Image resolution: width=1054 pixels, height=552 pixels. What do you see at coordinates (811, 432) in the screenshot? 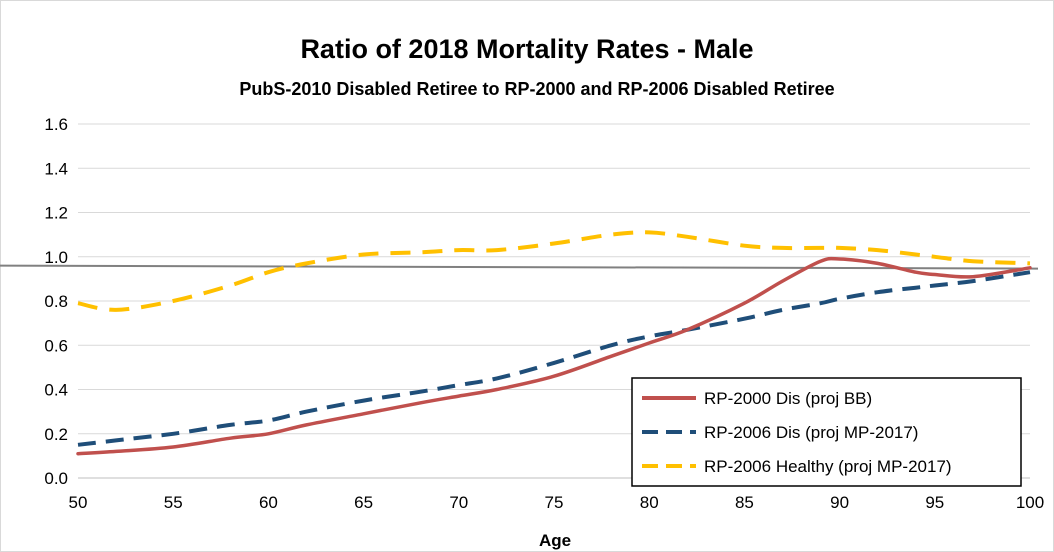
I see `legend-label-2: RP-2006 Dis (proj MP-2017)` at bounding box center [811, 432].